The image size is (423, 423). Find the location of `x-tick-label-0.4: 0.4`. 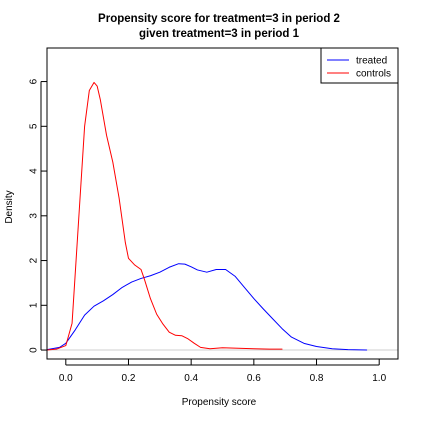

x-tick-label-0.4: 0.4 is located at coordinates (191, 378).